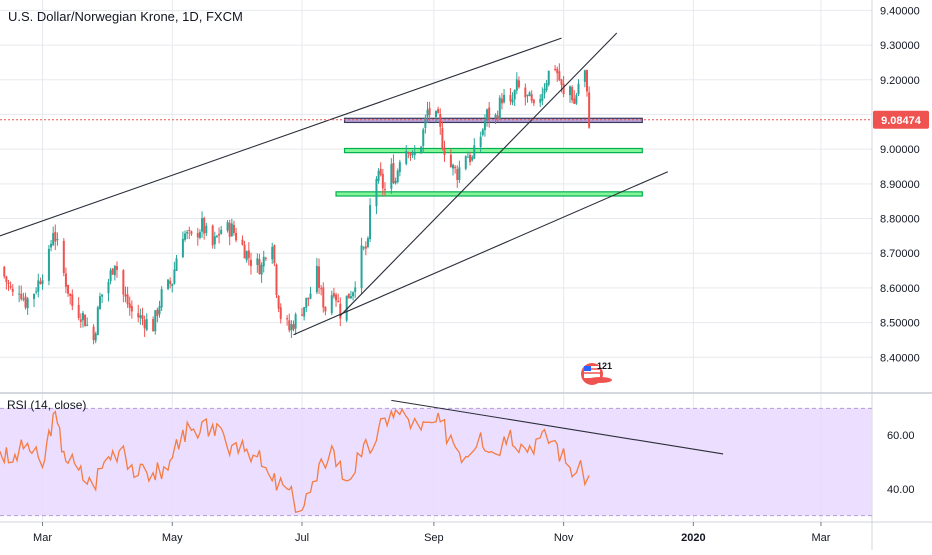 The height and width of the screenshot is (555, 932). I want to click on trendline, so click(481, 253).